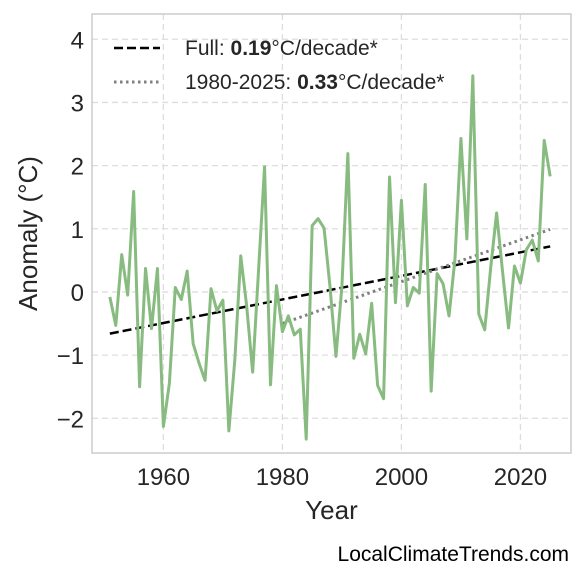  What do you see at coordinates (77, 40) in the screenshot?
I see `y-tick-label: 4` at bounding box center [77, 40].